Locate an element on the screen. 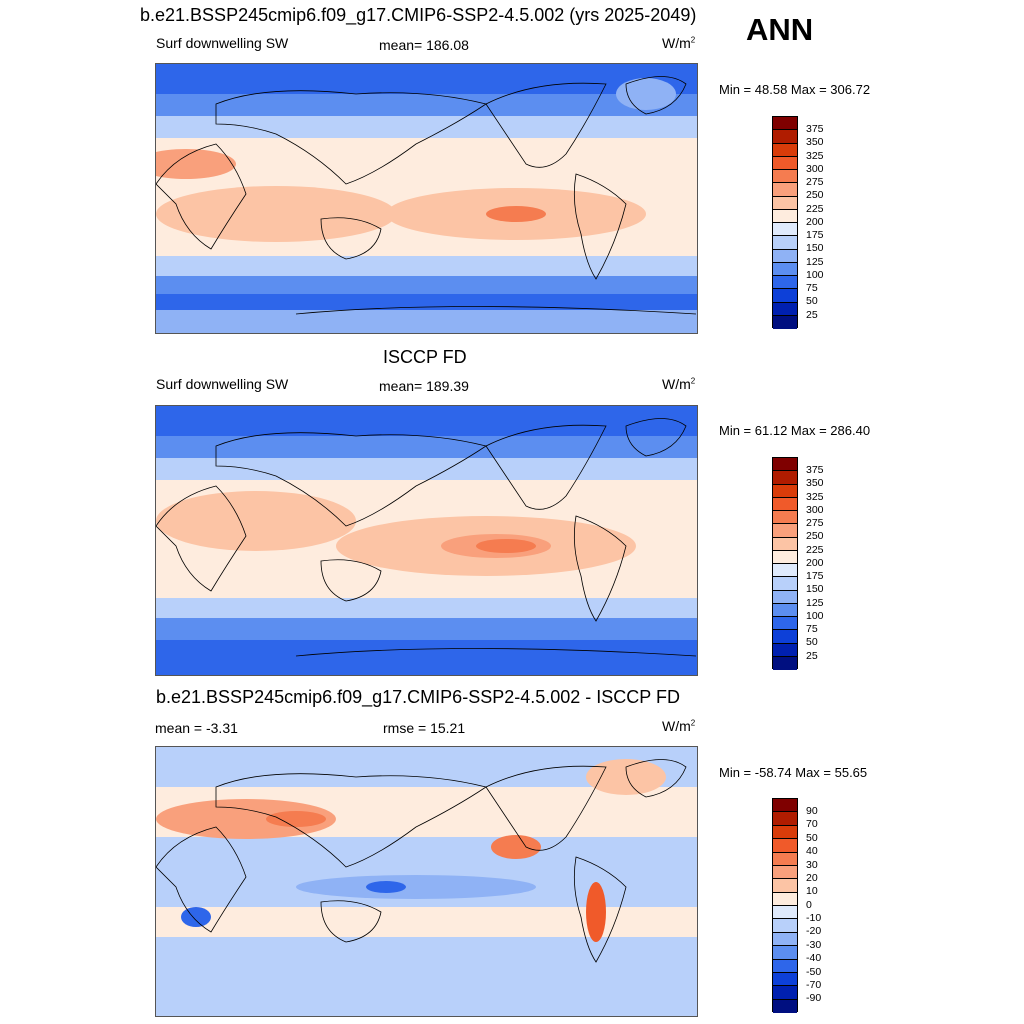  panel-2-colorbar-label: 325 is located at coordinates (815, 496).